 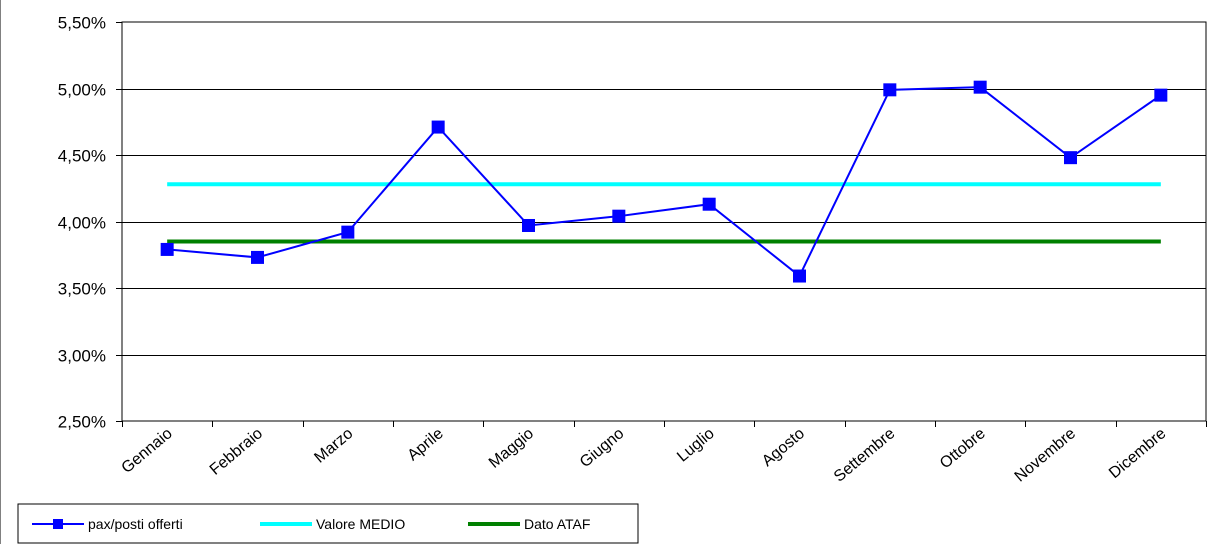 I want to click on y-tick-label: 3,50%, so click(x=82, y=289).